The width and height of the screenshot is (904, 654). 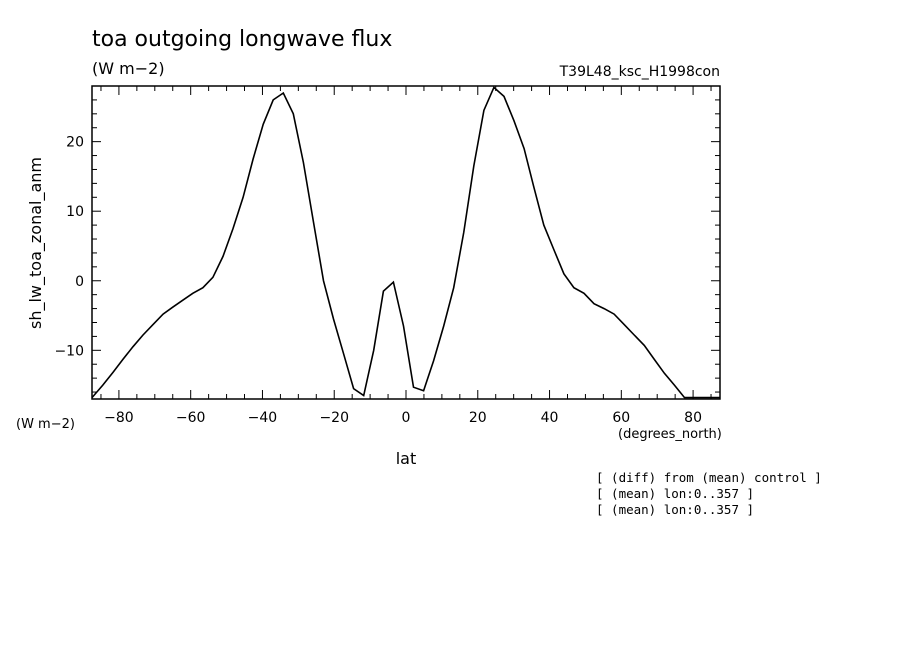 I want to click on x-tick-label: 80, so click(x=693, y=418).